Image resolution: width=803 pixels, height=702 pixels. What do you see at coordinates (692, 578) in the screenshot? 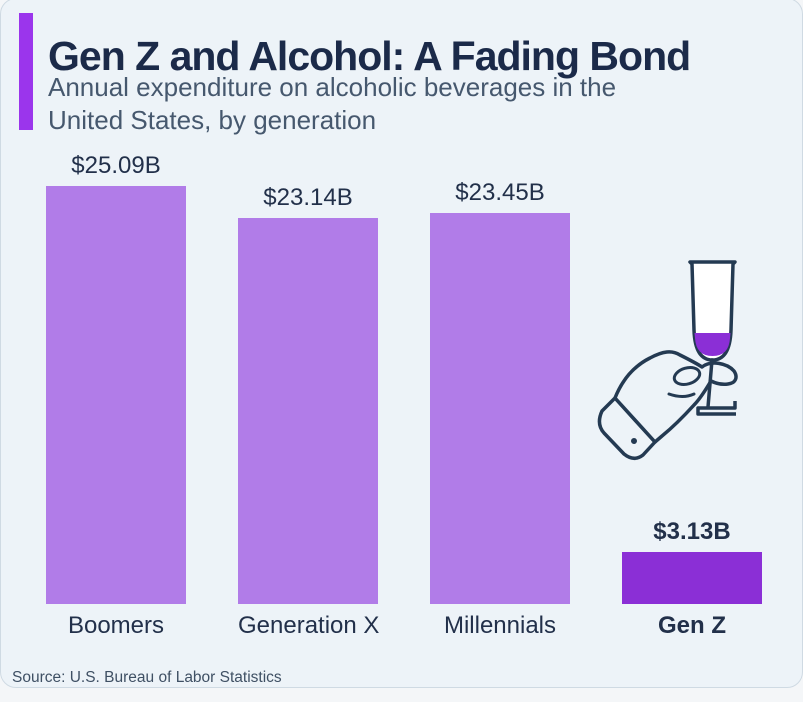
I see `bar-gen-z` at bounding box center [692, 578].